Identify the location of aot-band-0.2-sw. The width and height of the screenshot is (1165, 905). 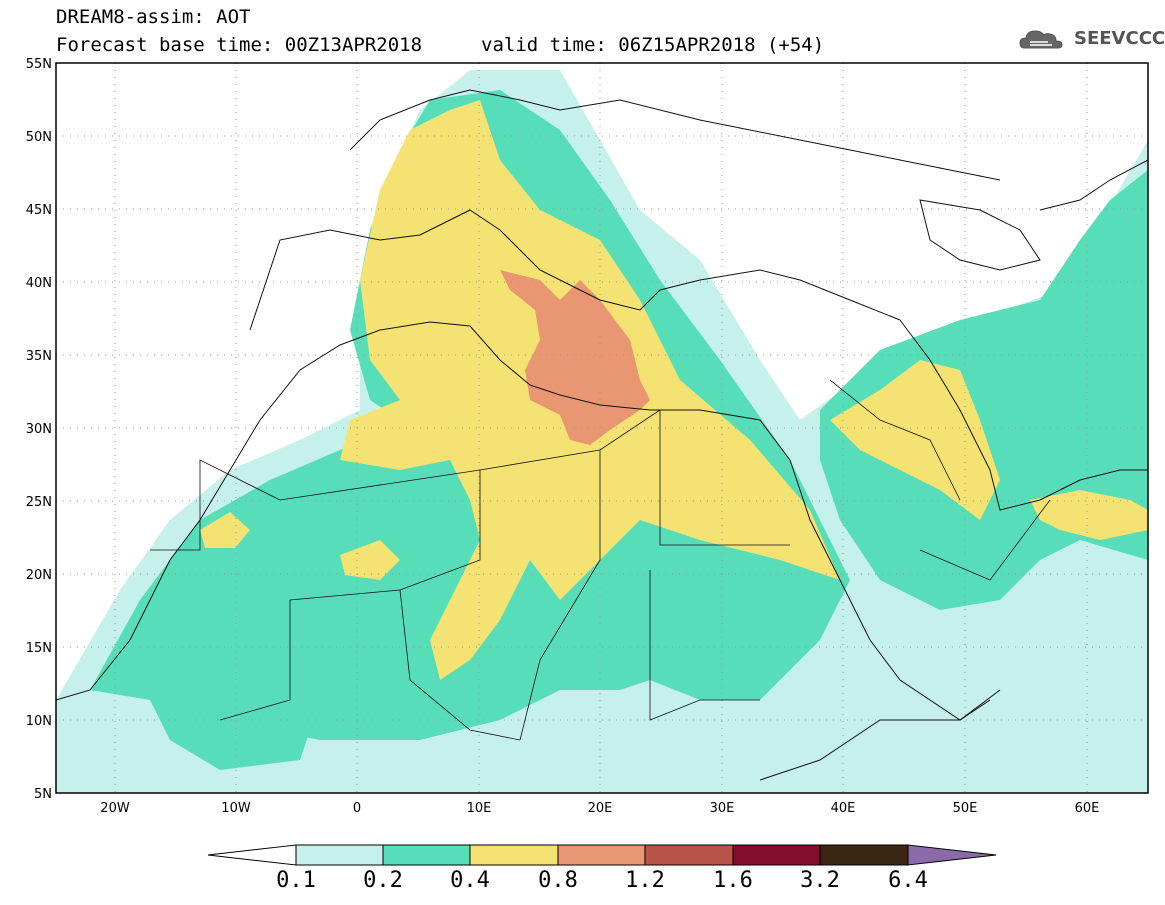
(235, 705).